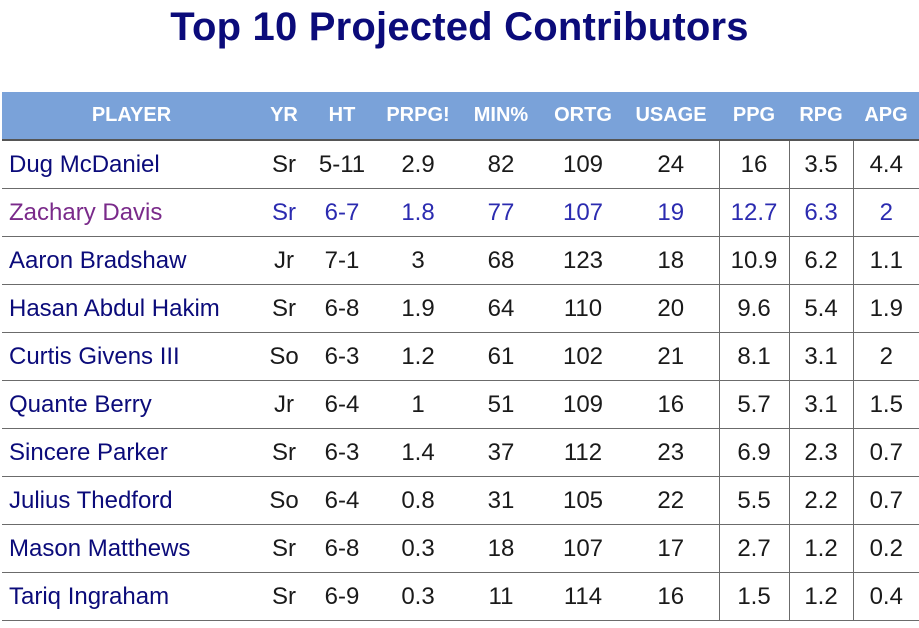  What do you see at coordinates (583, 452) in the screenshot?
I see `ortg-cell: 112` at bounding box center [583, 452].